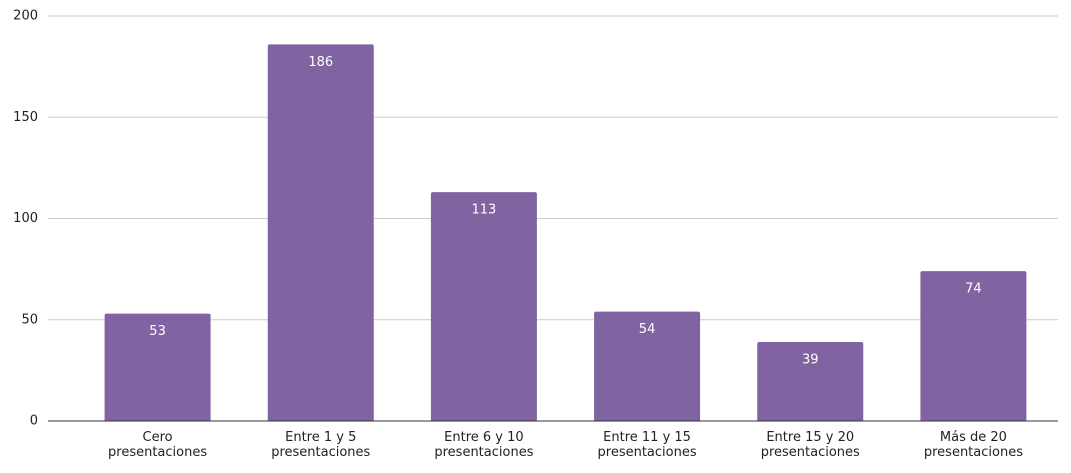  I want to click on x-tick-label: Entre 15 y 20 presentaciones, so click(810, 445).